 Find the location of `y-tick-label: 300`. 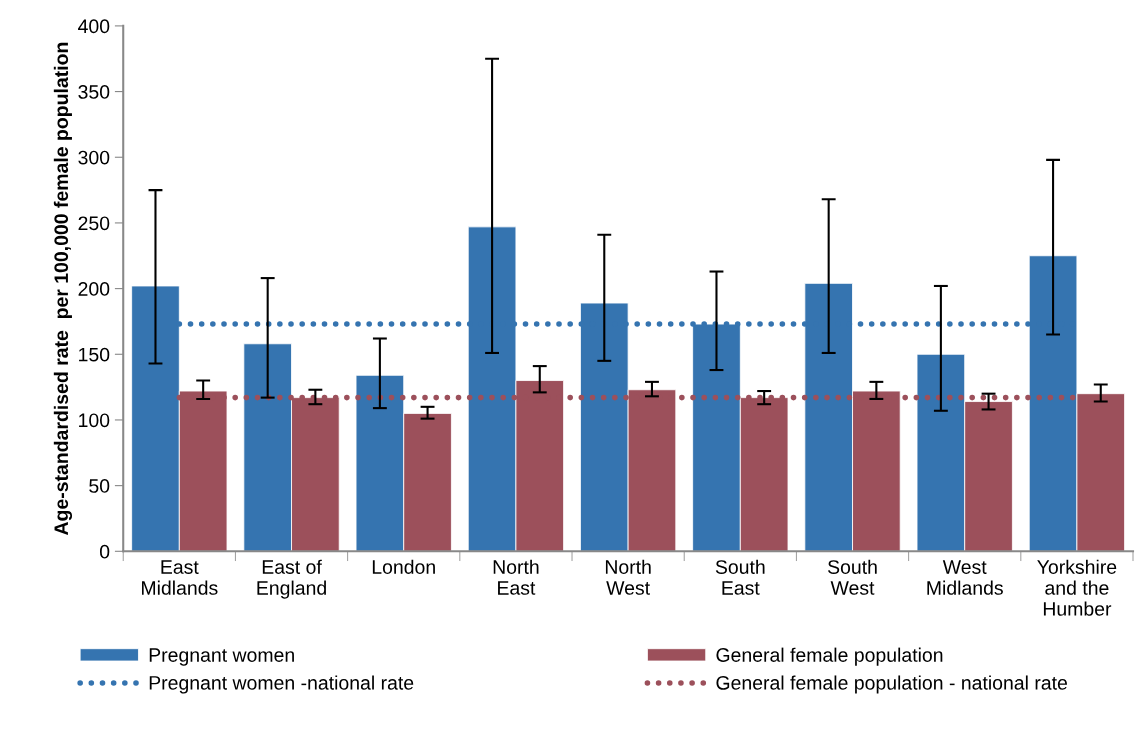

y-tick-label: 300 is located at coordinates (94, 157).